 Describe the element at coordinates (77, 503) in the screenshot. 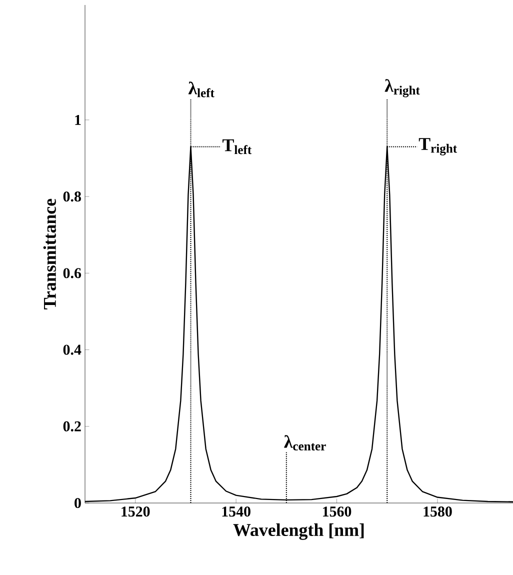

I see `y-tick-label: 0` at that location.